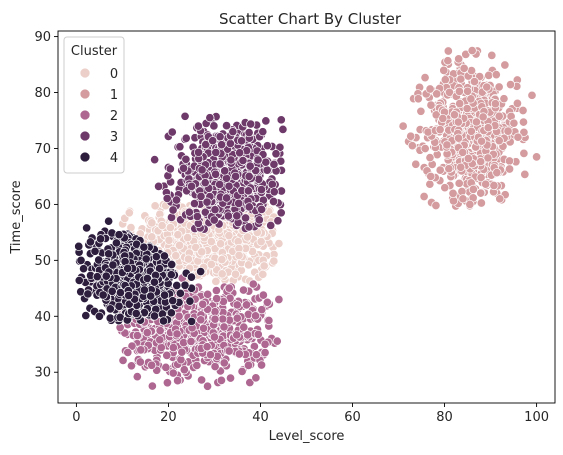 The height and width of the screenshot is (455, 563). Describe the element at coordinates (307, 436) in the screenshot. I see `x-axis-label: Level_score` at that location.